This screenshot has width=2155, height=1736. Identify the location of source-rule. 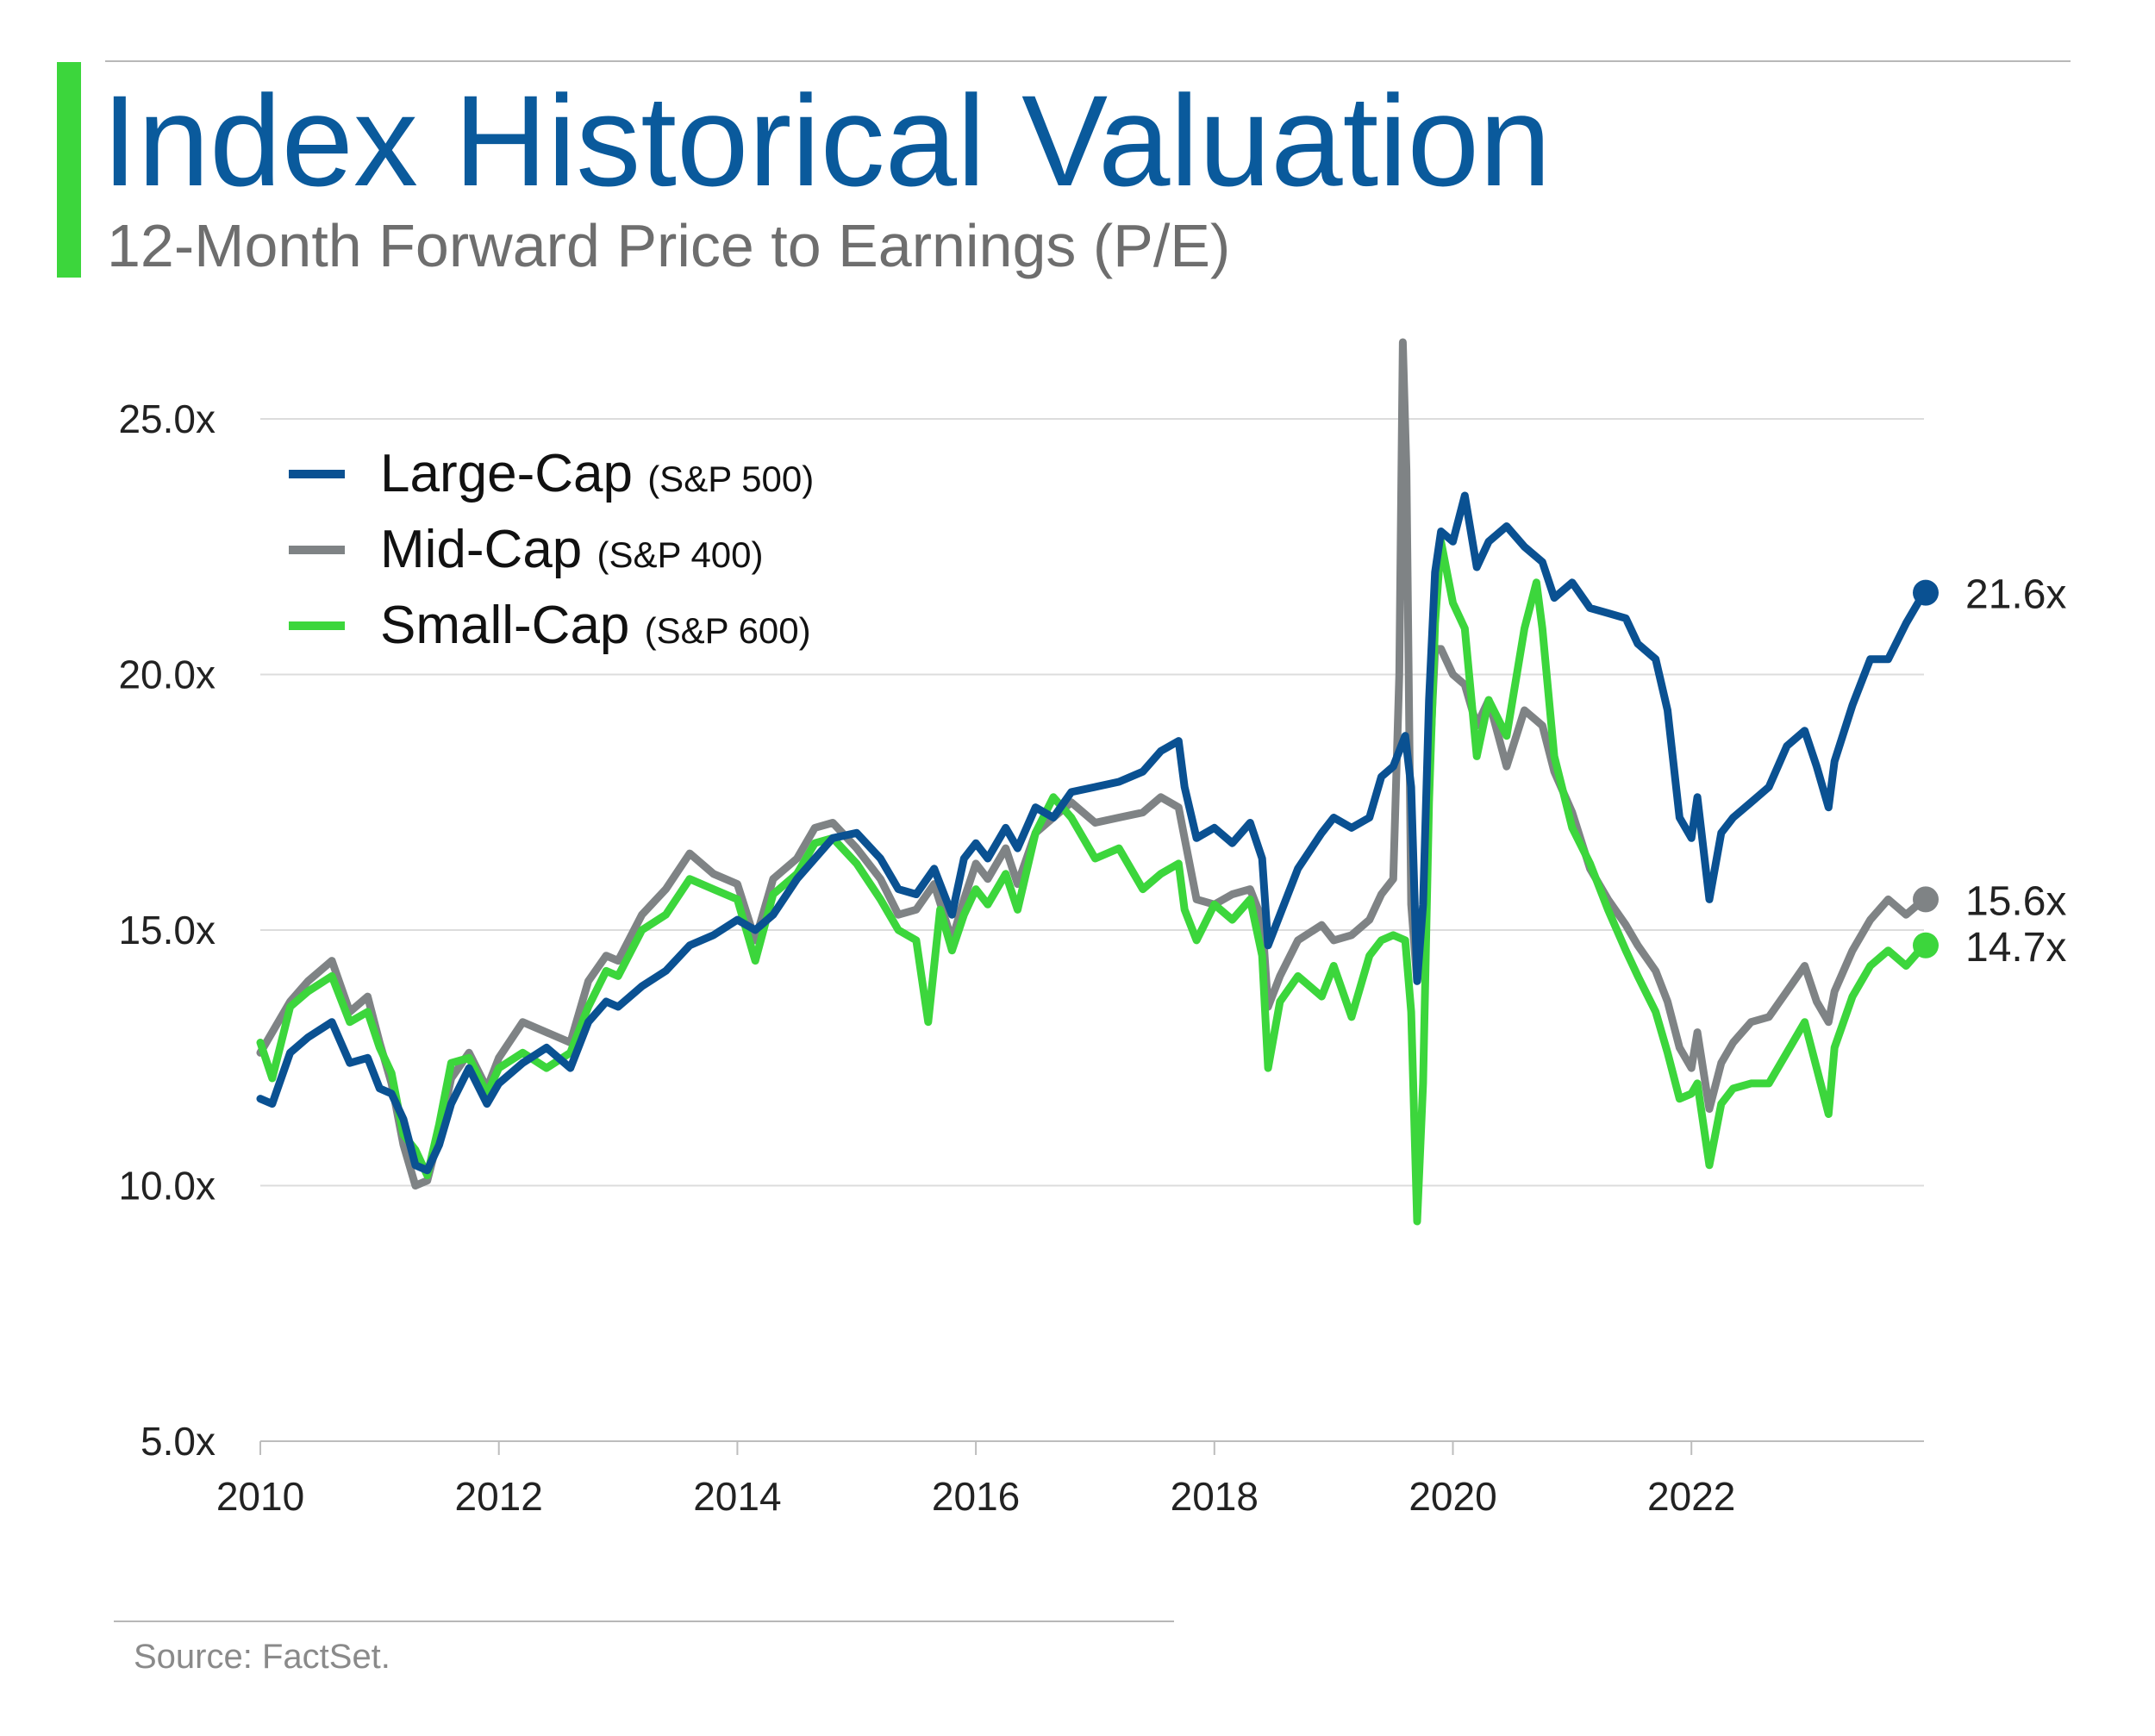
(644, 1621).